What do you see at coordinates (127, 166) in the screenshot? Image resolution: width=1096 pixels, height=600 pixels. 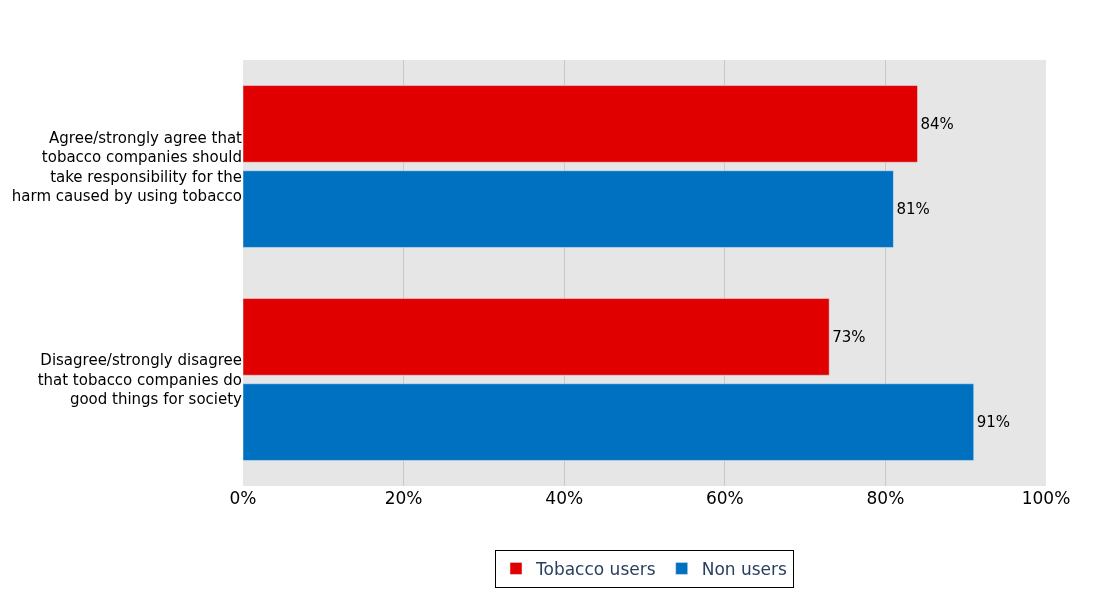 I see `y-tick-label: Agree/strongly agree that tobacco companies should take responsibility for the harm caused by using tobacco` at bounding box center [127, 166].